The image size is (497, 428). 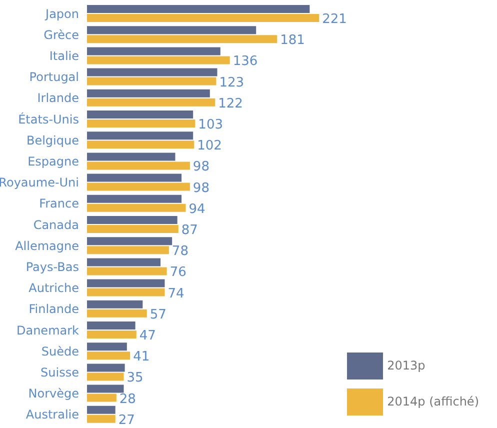 What do you see at coordinates (230, 104) in the screenshot?
I see `data-label: 122` at bounding box center [230, 104].